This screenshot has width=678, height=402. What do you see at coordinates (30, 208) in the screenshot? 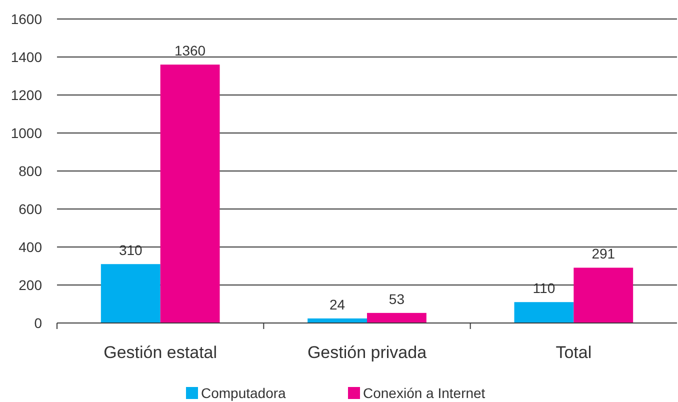
I see `y-tick-label: 600` at bounding box center [30, 208].